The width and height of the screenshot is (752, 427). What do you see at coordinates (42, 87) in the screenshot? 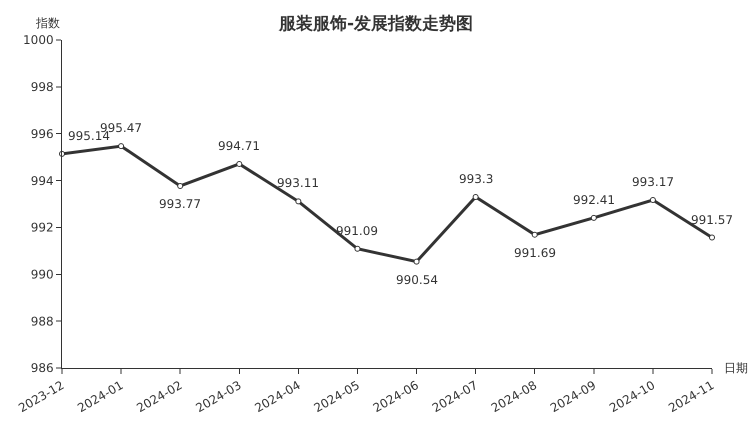
I see `y-tick-label: 998` at bounding box center [42, 87].